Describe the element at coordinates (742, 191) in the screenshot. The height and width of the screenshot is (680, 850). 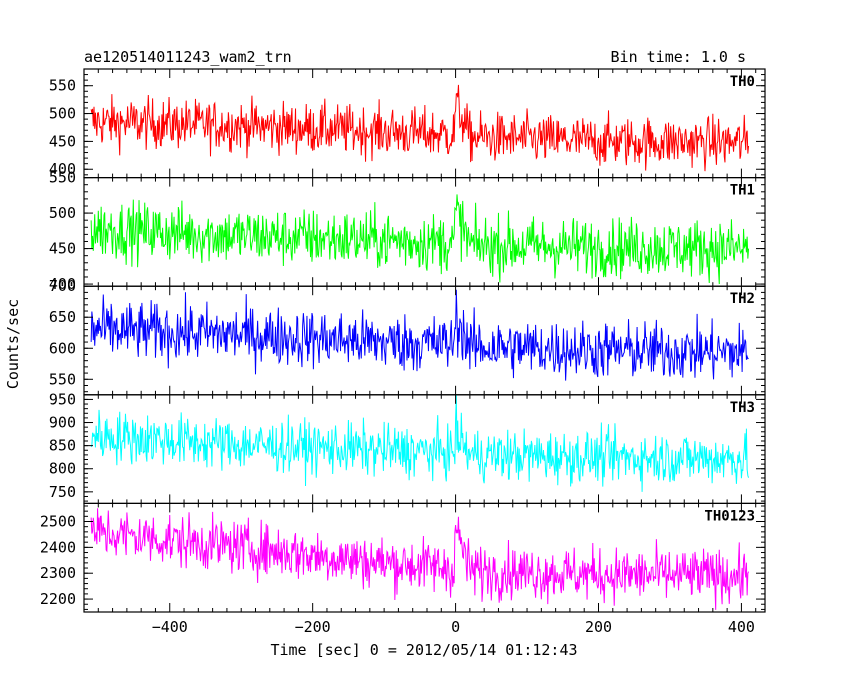
I see `panel-label-th1: TH1` at that location.